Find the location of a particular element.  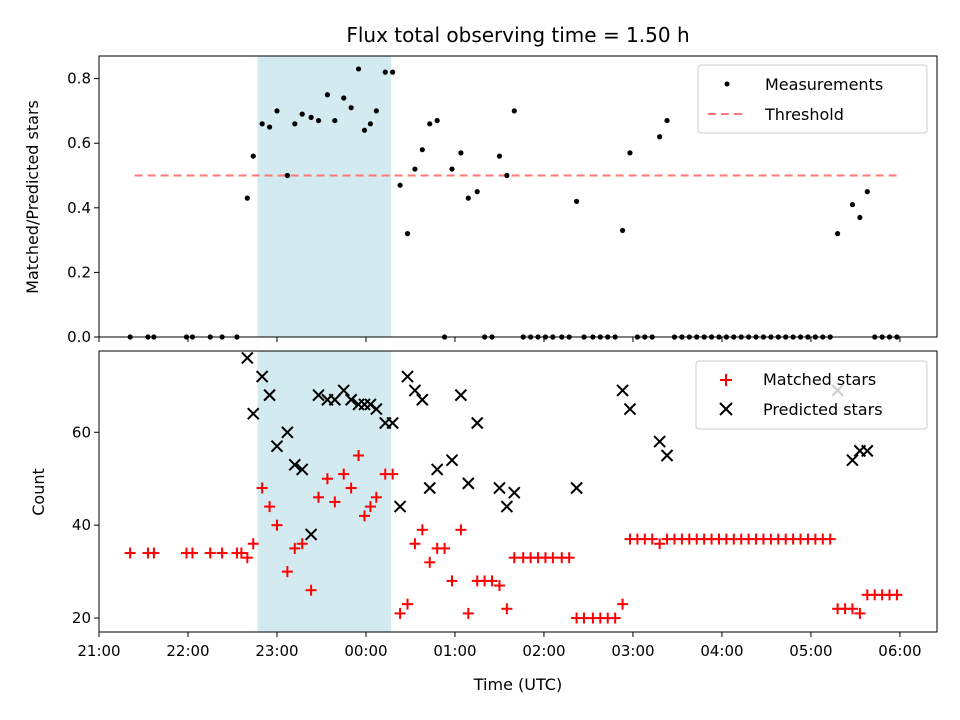

top-y-tick-label: 0.6 is located at coordinates (79, 143).